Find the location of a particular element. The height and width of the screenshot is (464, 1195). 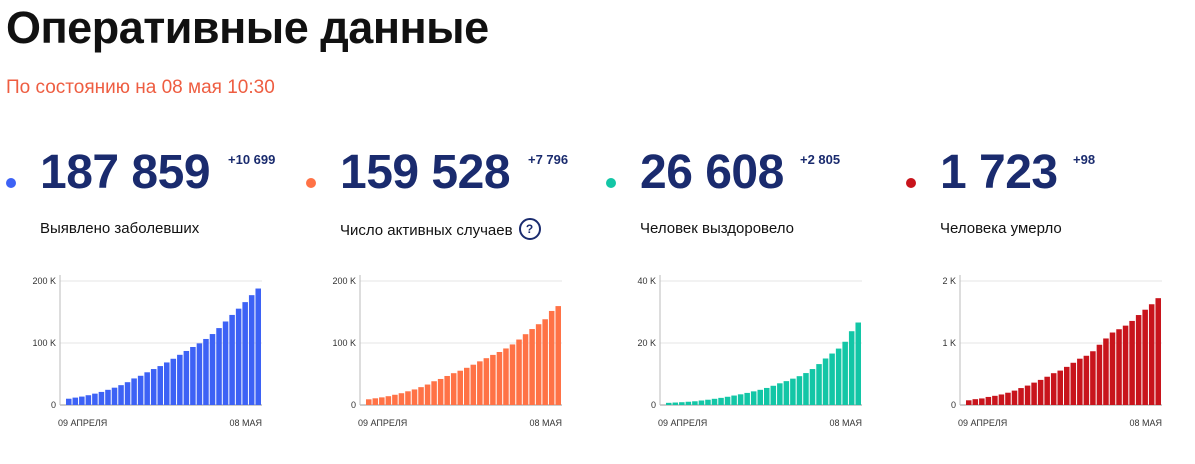

help-icon: ? is located at coordinates (529, 229).